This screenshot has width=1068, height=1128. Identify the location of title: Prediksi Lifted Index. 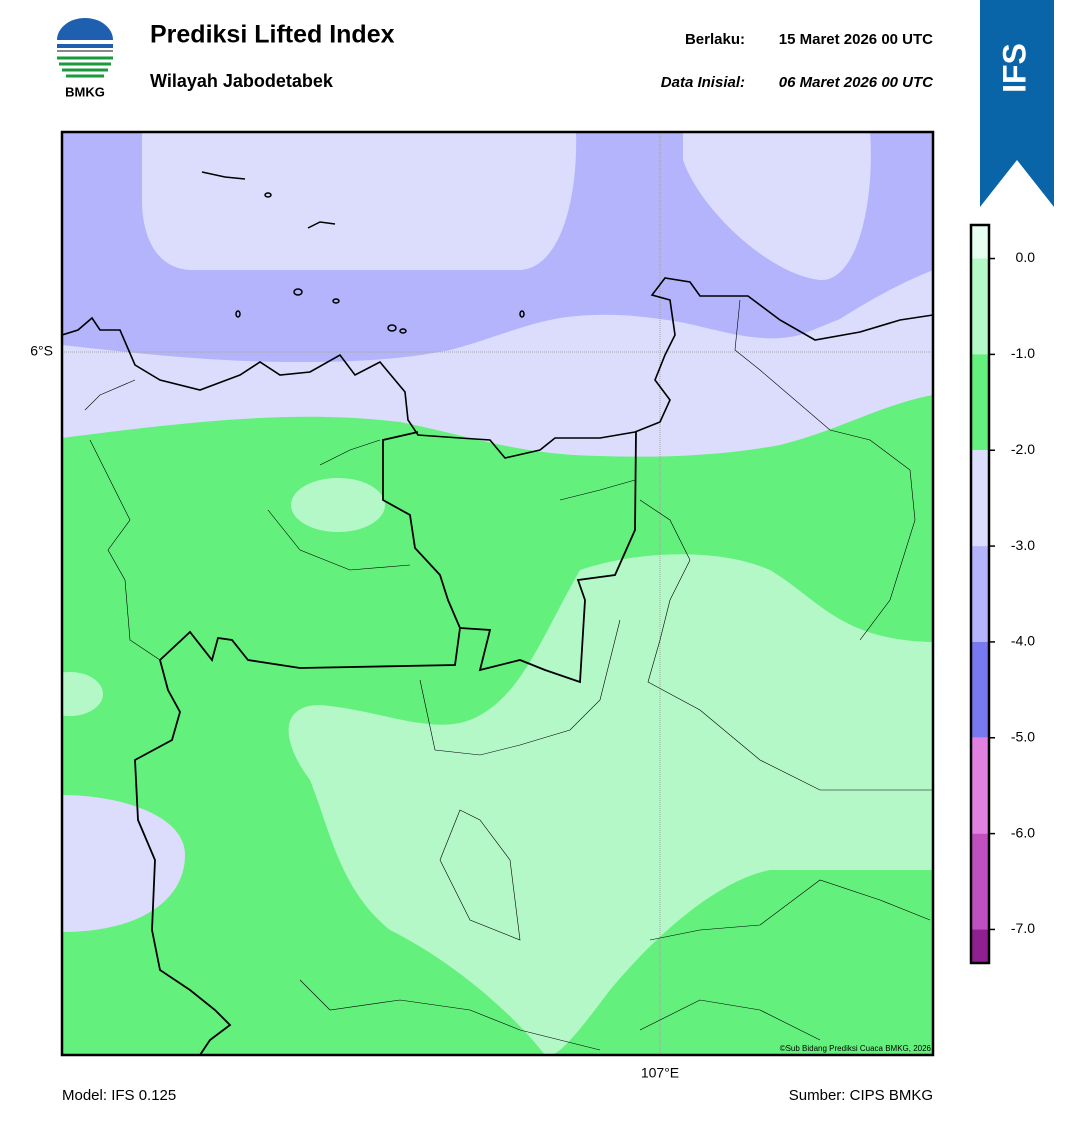
(272, 35).